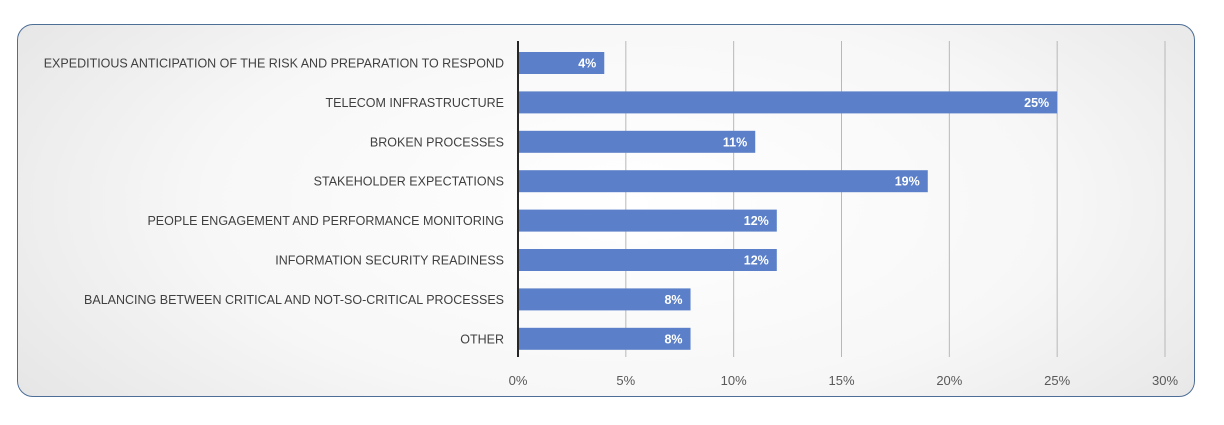 This screenshot has height=425, width=1224. Describe the element at coordinates (1036, 103) in the screenshot. I see `data-label: 25%` at that location.